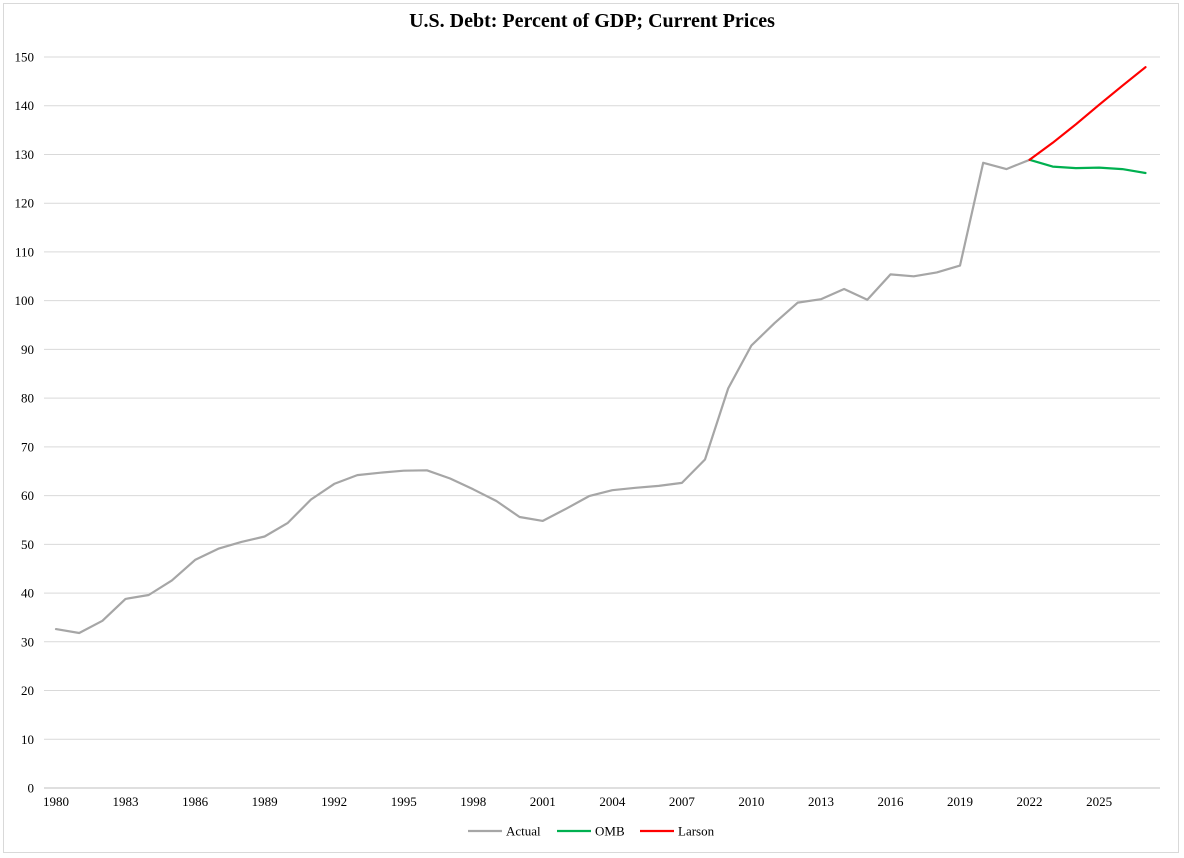  Describe the element at coordinates (473, 801) in the screenshot. I see `x-tick-label: 1998` at that location.